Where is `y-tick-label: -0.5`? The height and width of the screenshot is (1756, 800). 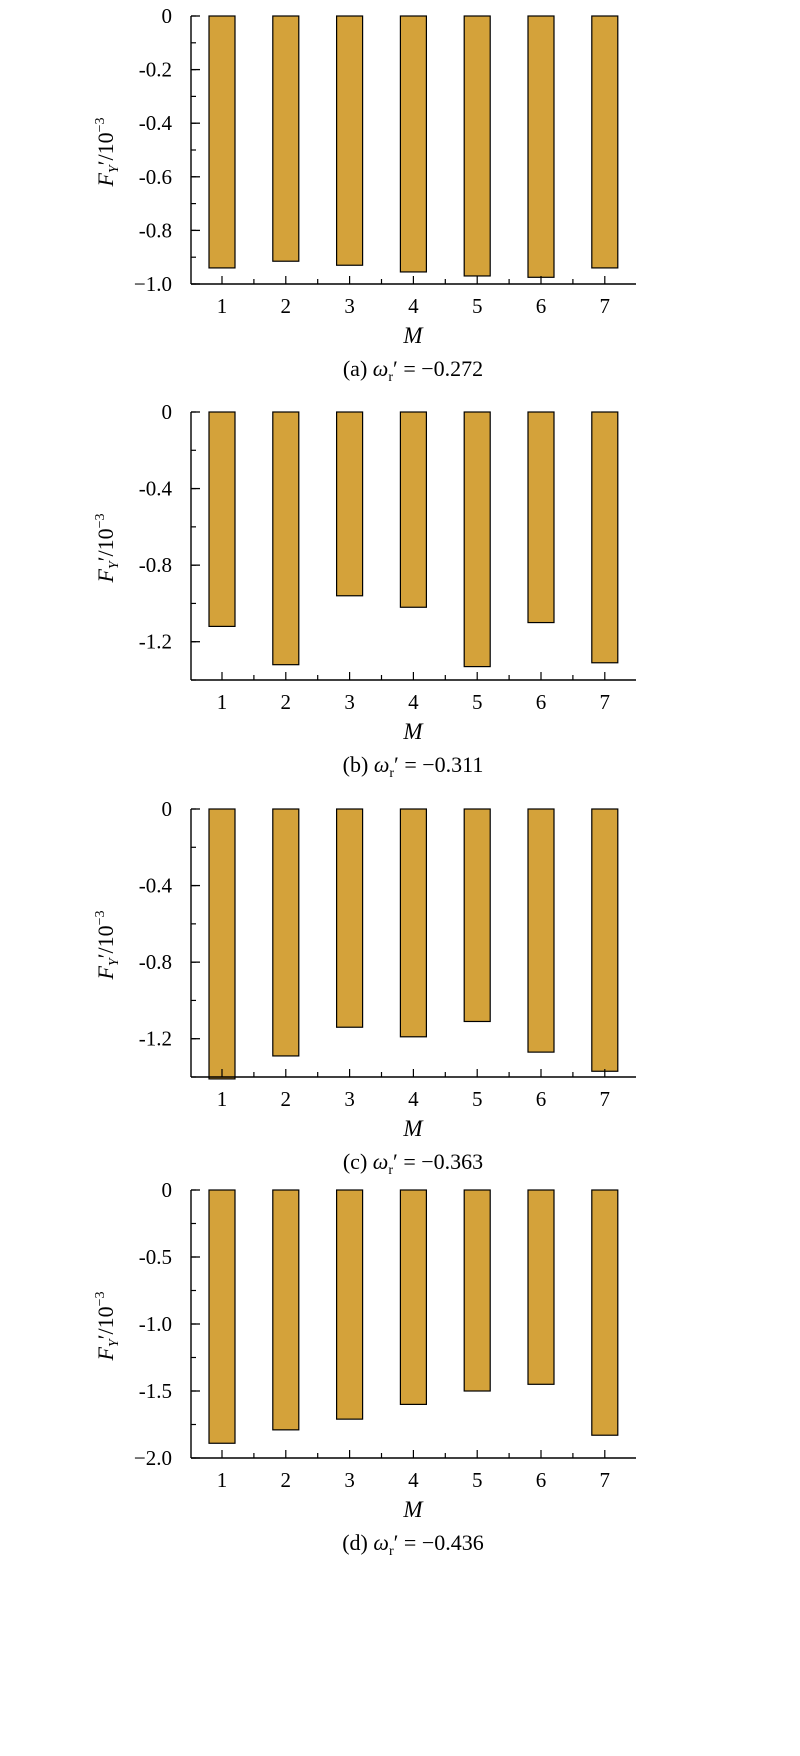
y-tick-label: -0.5 is located at coordinates (155, 1257).